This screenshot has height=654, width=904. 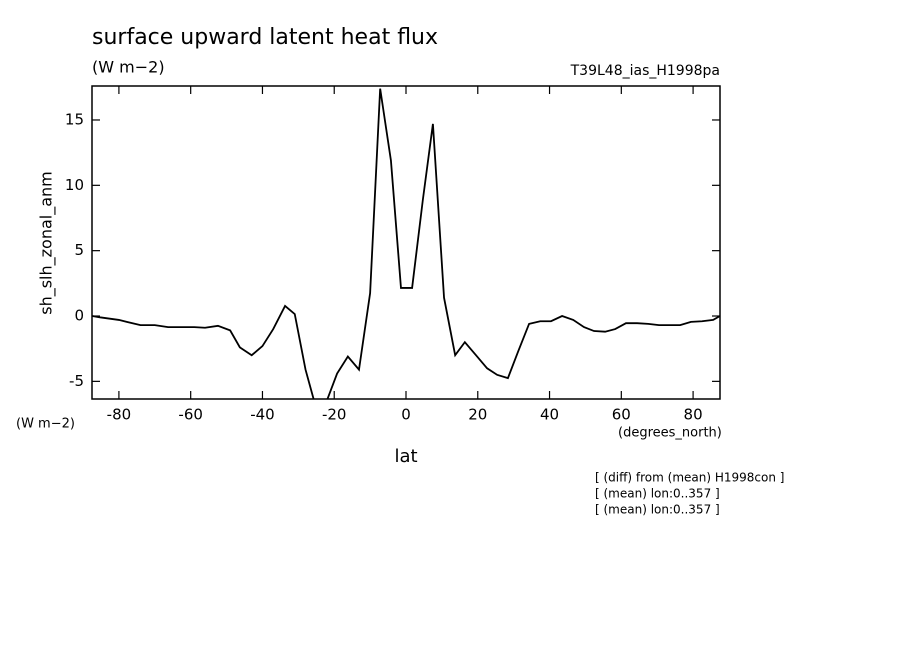 What do you see at coordinates (549, 415) in the screenshot?
I see `x-tick-label: 40` at bounding box center [549, 415].